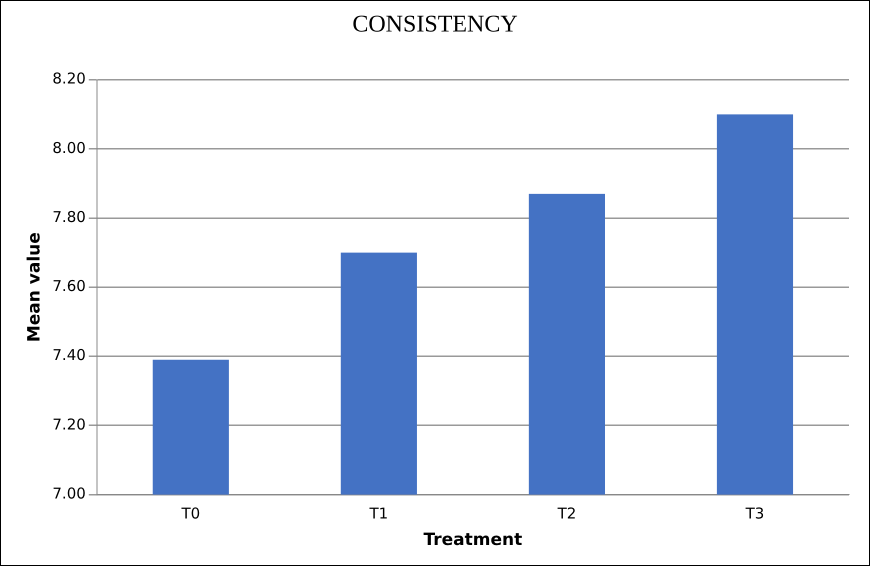 Image resolution: width=870 pixels, height=566 pixels. I want to click on x-tick-label: T2, so click(566, 513).